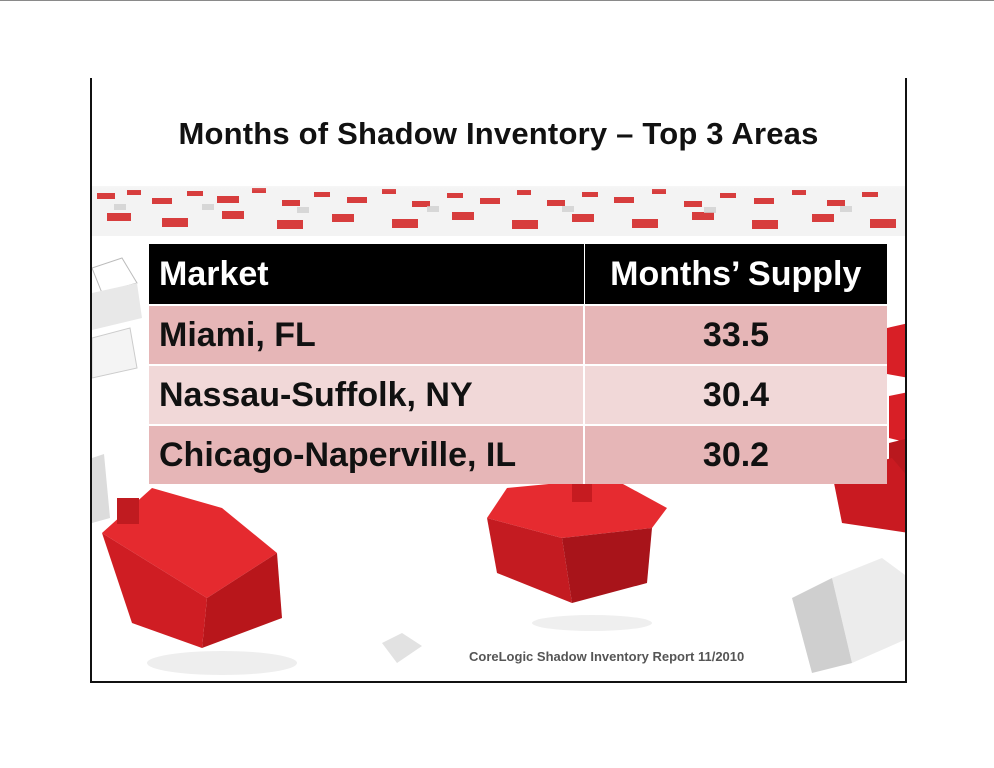  I want to click on distant-house-rows, so click(498, 211).